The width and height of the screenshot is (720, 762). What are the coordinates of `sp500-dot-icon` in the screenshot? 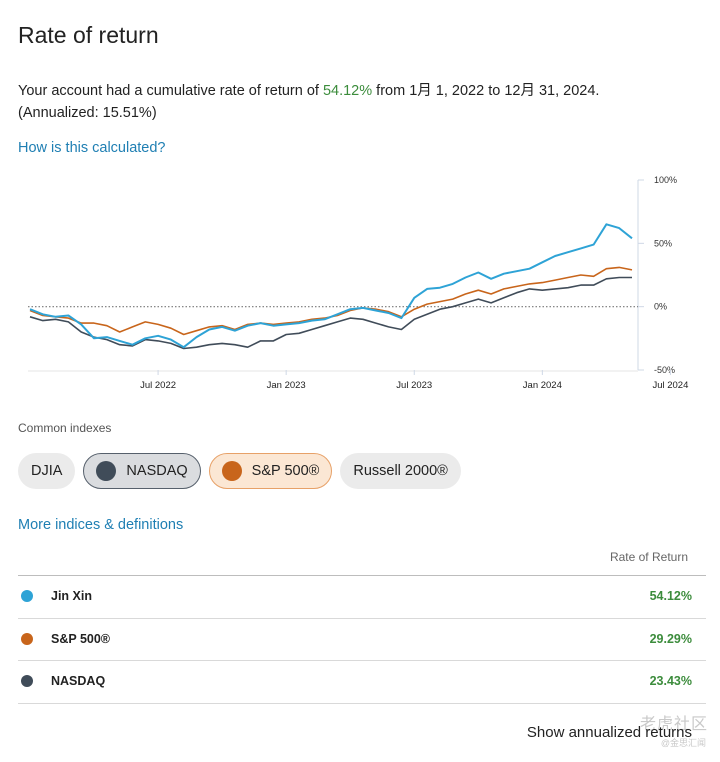 It's located at (231, 471).